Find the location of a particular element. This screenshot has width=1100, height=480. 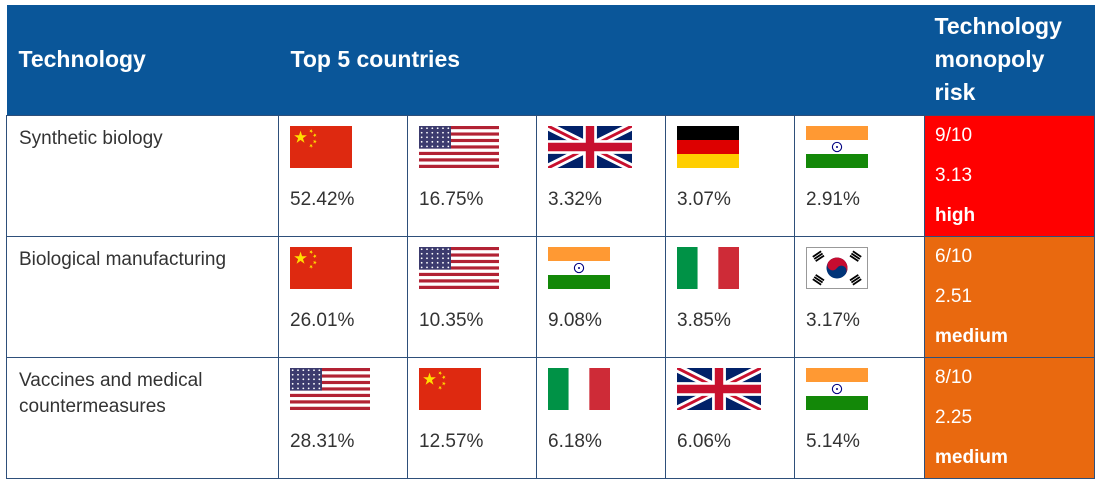

risk-value: 3.13 is located at coordinates (954, 175).